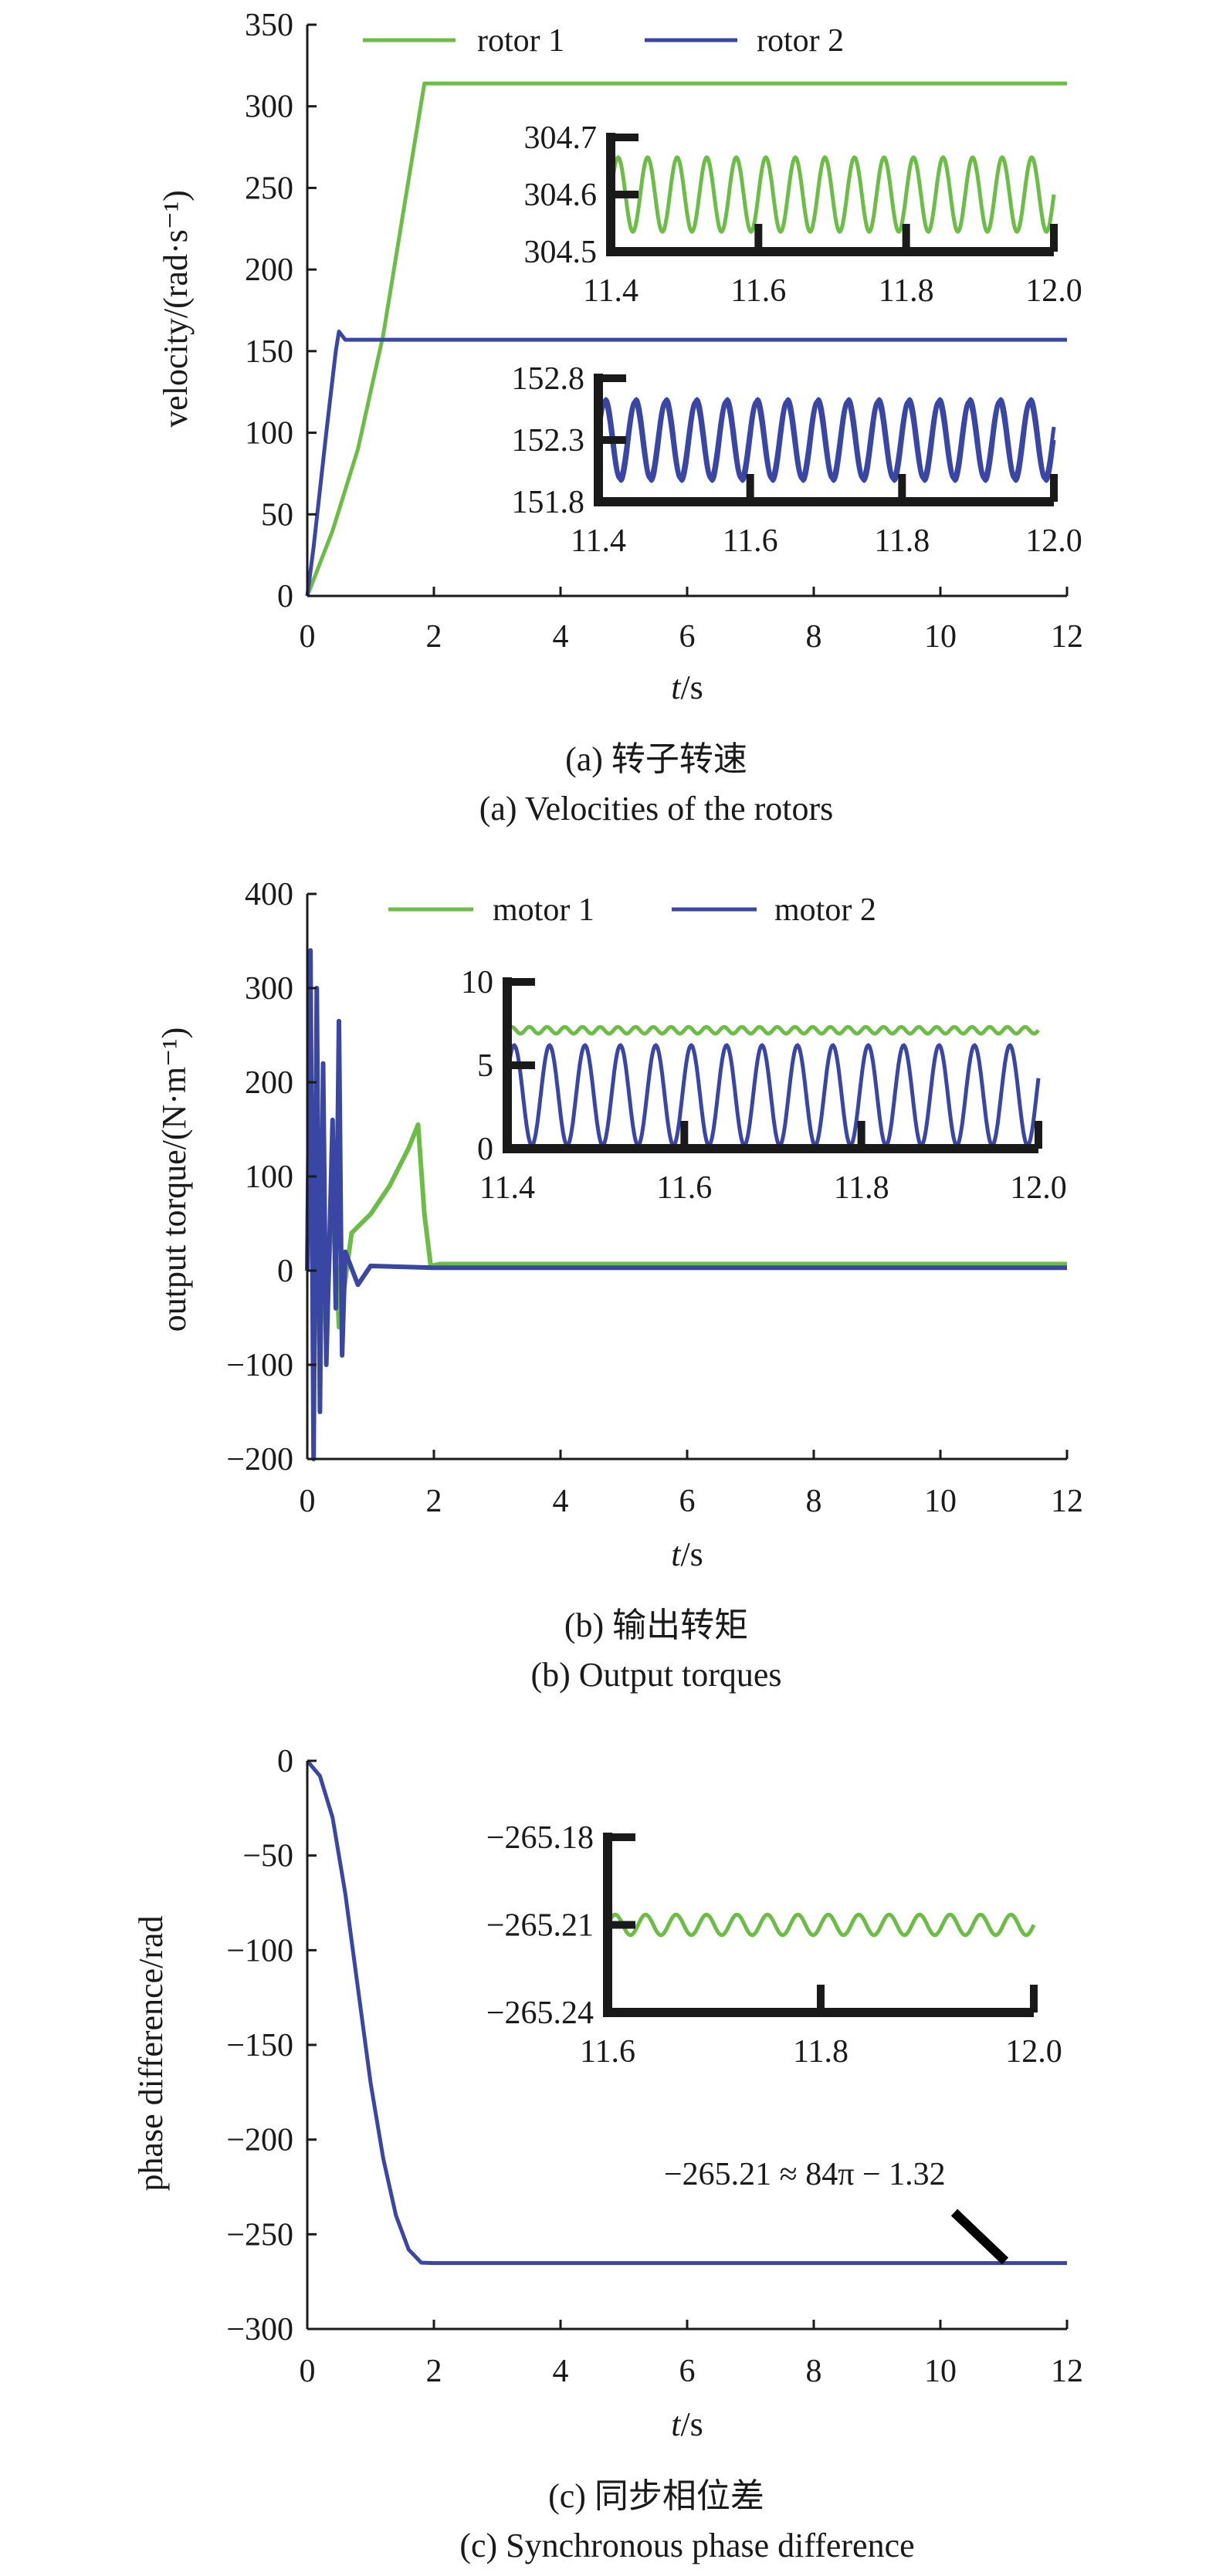 The image size is (1216, 2576). Describe the element at coordinates (676, 2424) in the screenshot. I see `panel-c-x-label-var: t` at that location.